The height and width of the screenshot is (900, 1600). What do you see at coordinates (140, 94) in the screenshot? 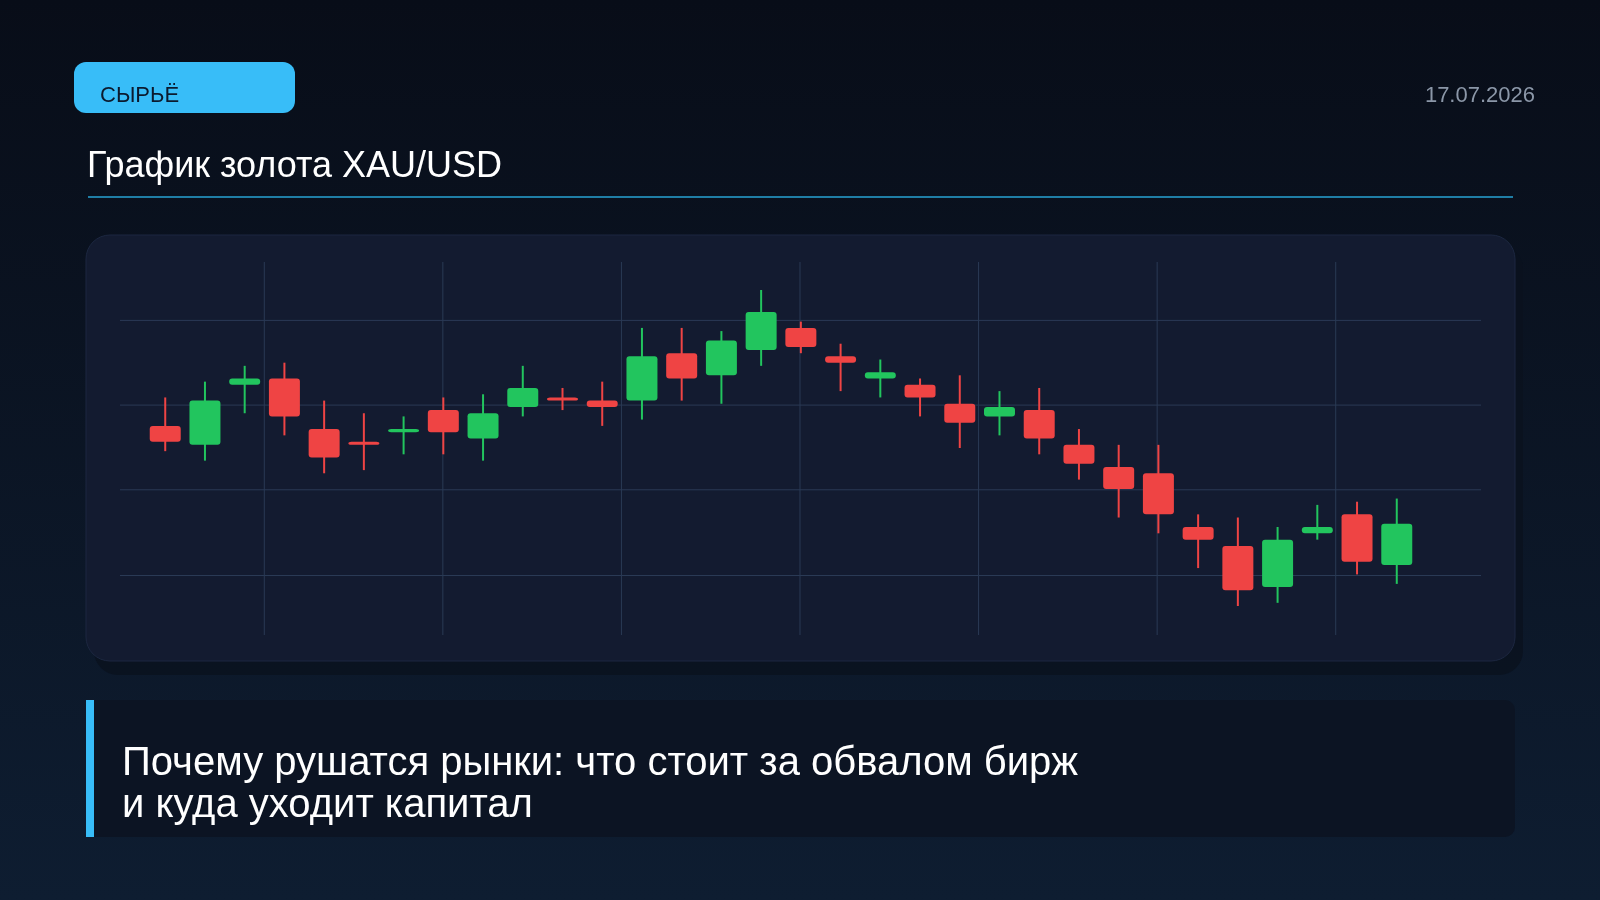
I see `text: СЫРЬЁ` at bounding box center [140, 94].